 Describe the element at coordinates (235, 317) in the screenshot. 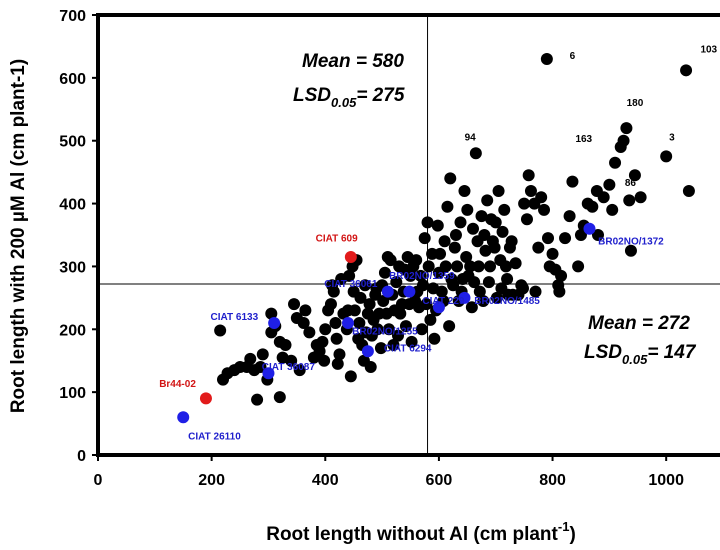

I see `point-label: CIAT 6133` at that location.